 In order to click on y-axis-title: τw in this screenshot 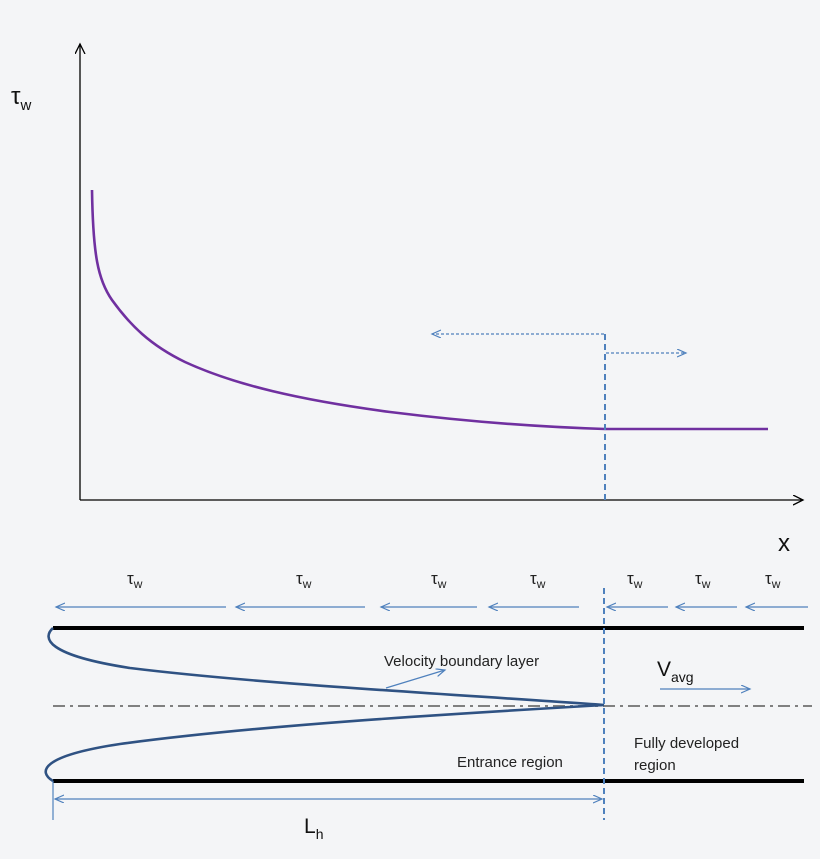, I will do `click(21, 98)`.